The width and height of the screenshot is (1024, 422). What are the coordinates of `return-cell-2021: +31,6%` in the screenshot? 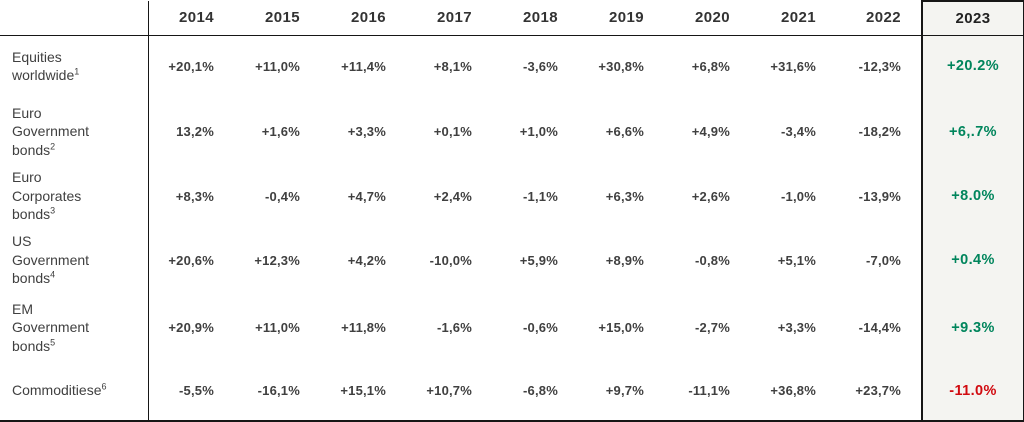 It's located at (793, 66).